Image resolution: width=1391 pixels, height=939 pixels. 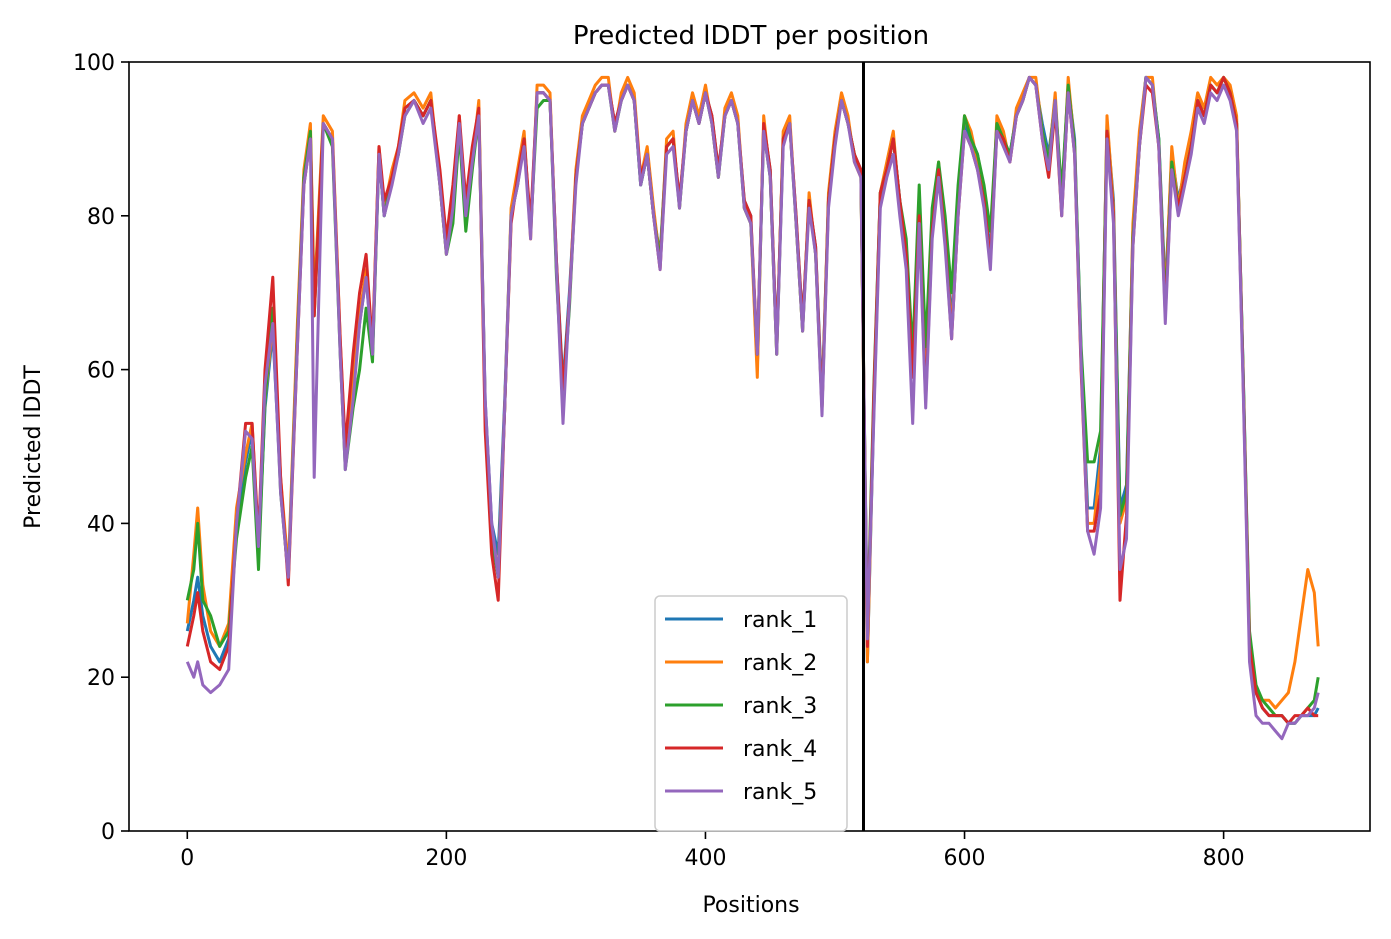 I want to click on legend-label-rank_5: rank_5, so click(x=780, y=792).